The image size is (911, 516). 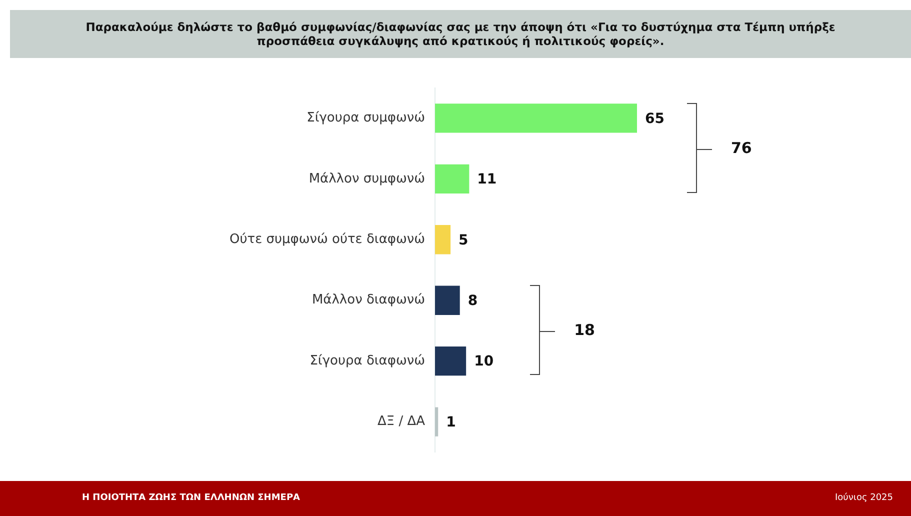 I want to click on text: 76, so click(x=741, y=147).